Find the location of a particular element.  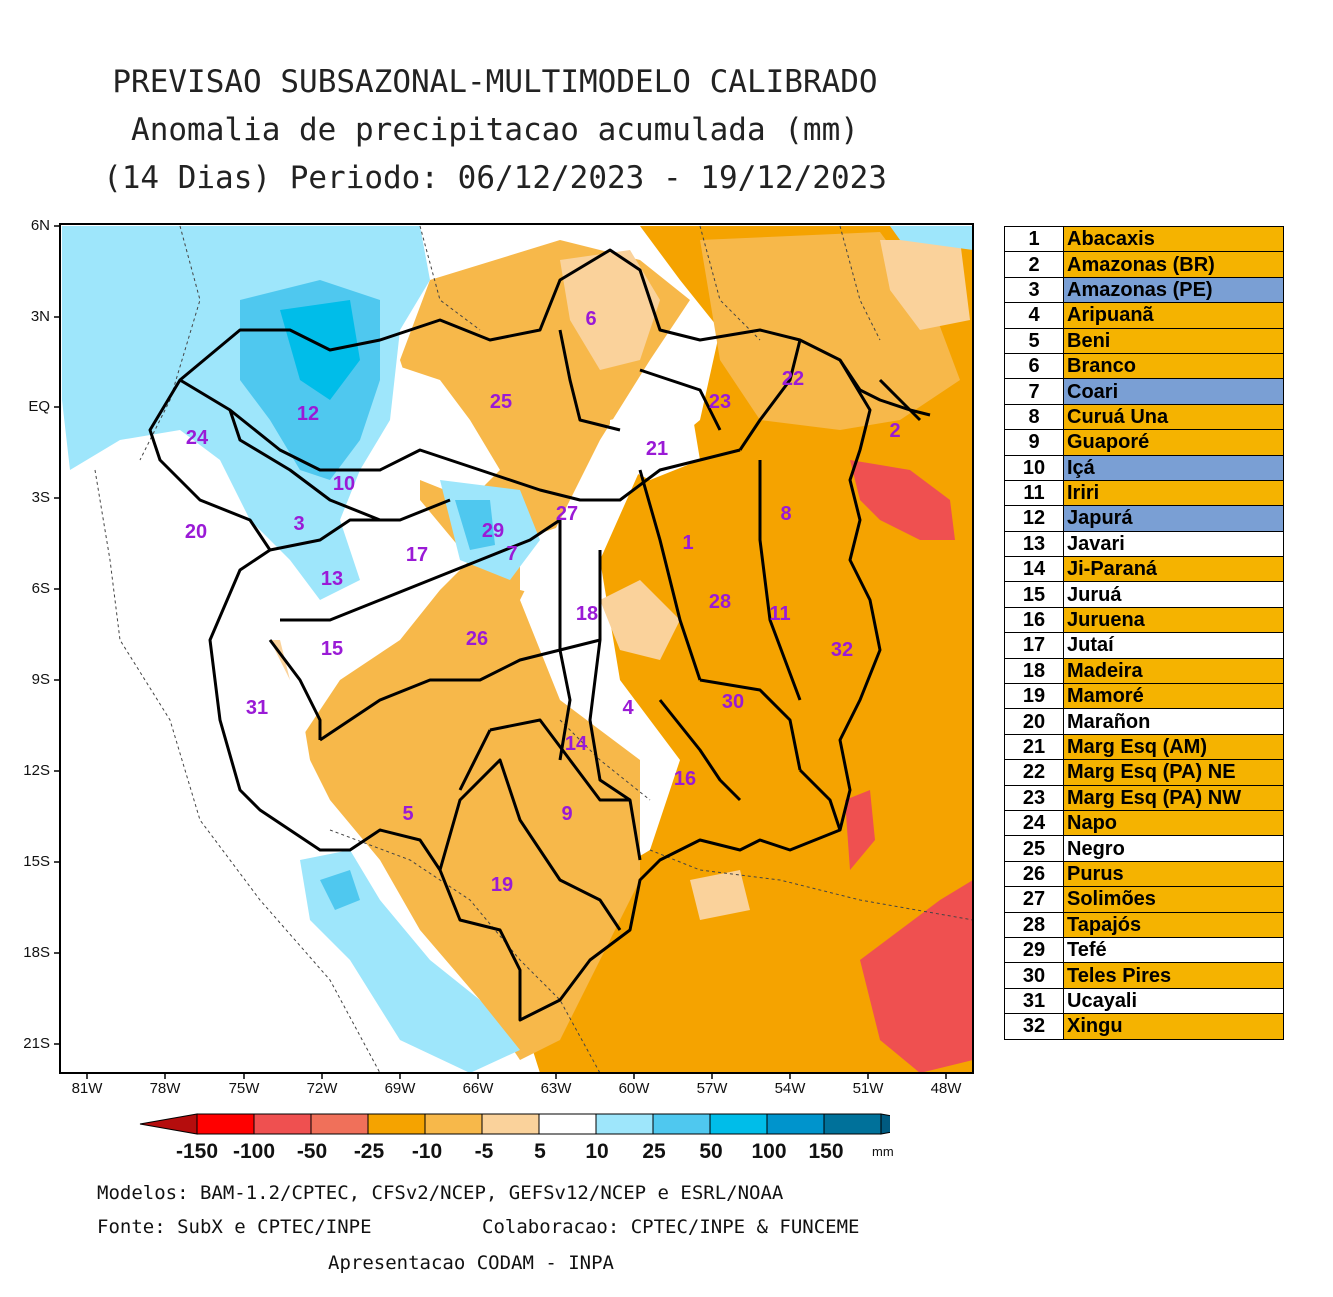

footer-collab: Colaboracao: CPTEC/INPE & FUNCEME is located at coordinates (671, 1227).